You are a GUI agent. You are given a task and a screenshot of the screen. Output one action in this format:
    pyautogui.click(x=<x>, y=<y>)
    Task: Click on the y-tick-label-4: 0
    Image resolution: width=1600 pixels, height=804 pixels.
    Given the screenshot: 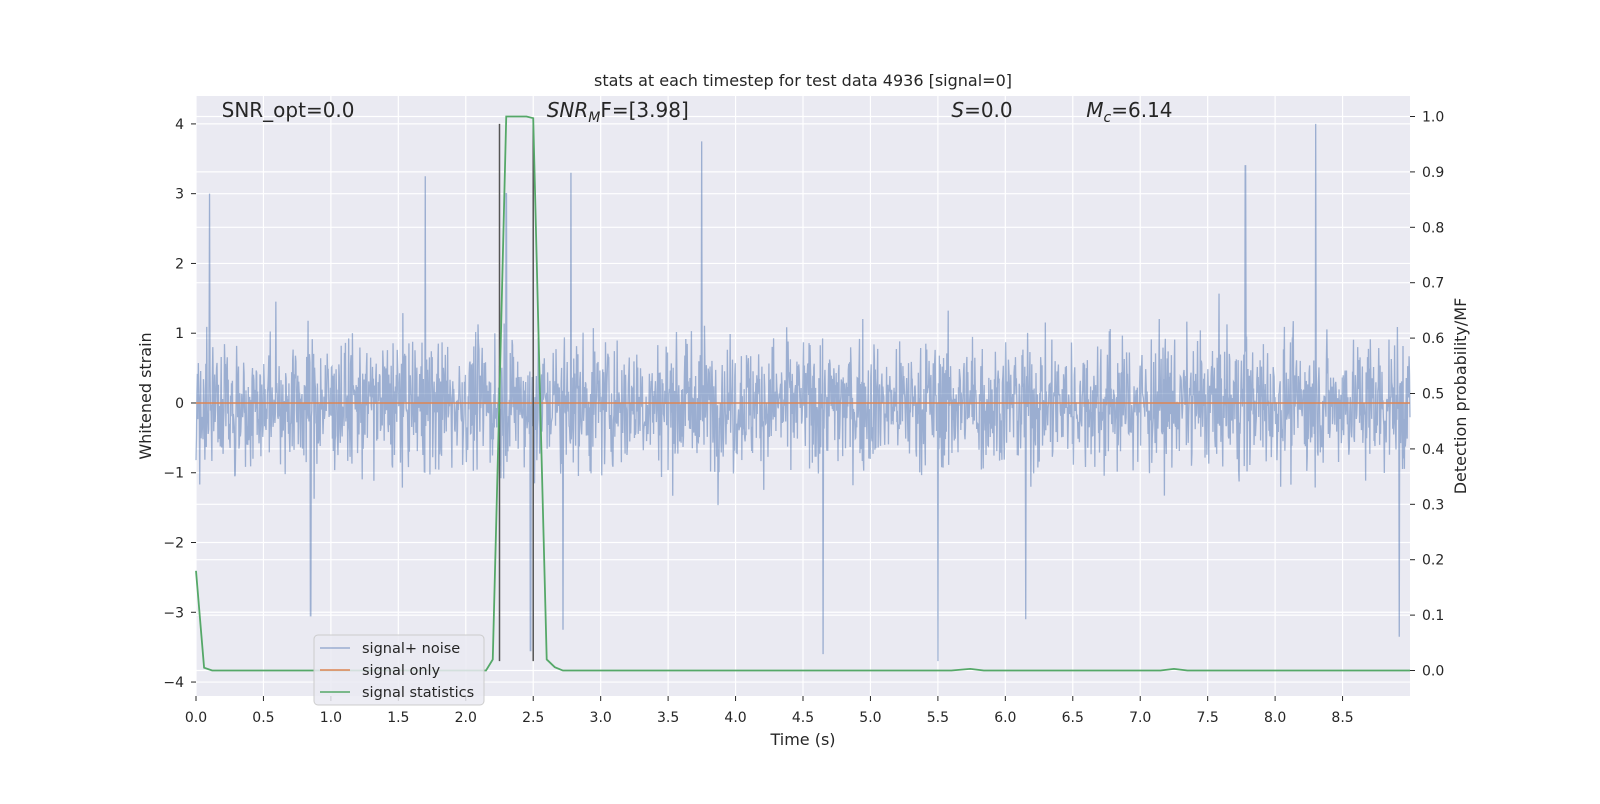 What is the action you would take?
    pyautogui.click(x=179, y=404)
    